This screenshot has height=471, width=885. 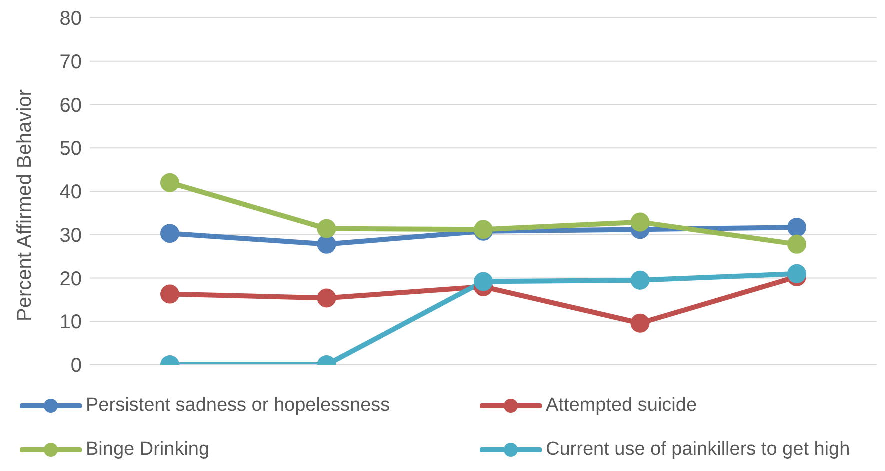 What do you see at coordinates (622, 406) in the screenshot?
I see `legend-label: Attempted suicide` at bounding box center [622, 406].